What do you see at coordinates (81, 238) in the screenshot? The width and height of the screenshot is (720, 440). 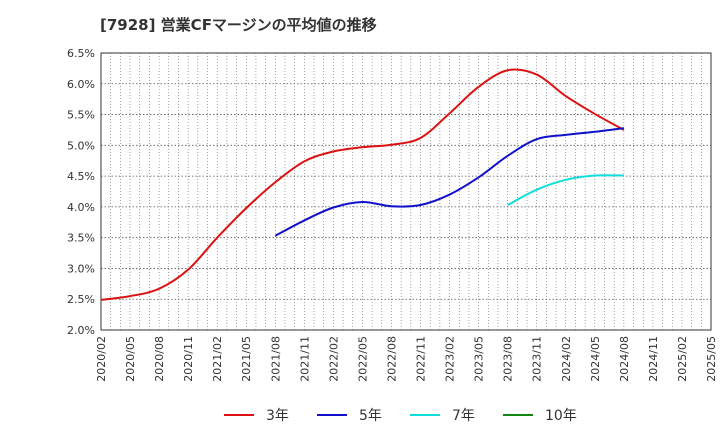 I see `y-tick-label: 3.5%` at bounding box center [81, 238].